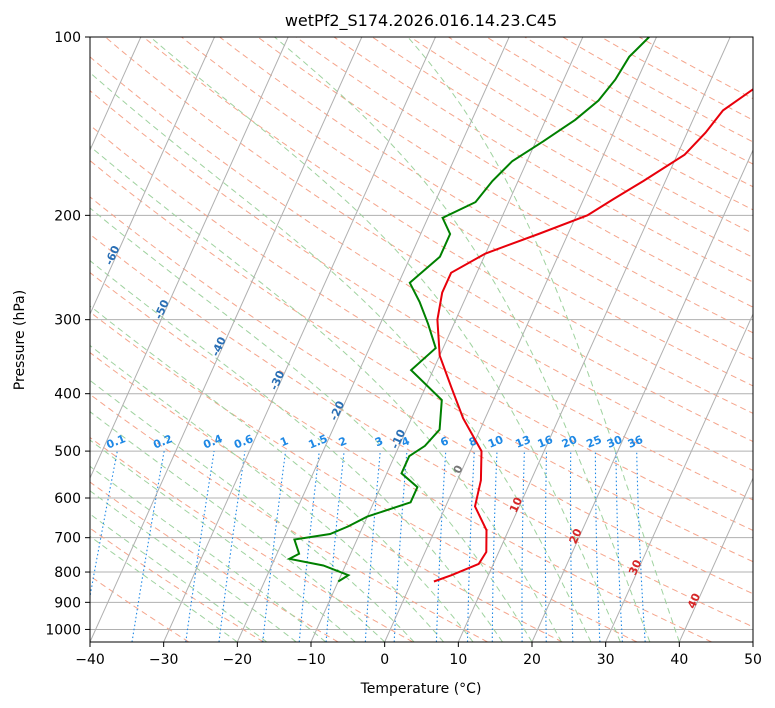 The image size is (775, 708). Describe the element at coordinates (238, 660) in the screenshot. I see `x-tick-label: −20` at that location.